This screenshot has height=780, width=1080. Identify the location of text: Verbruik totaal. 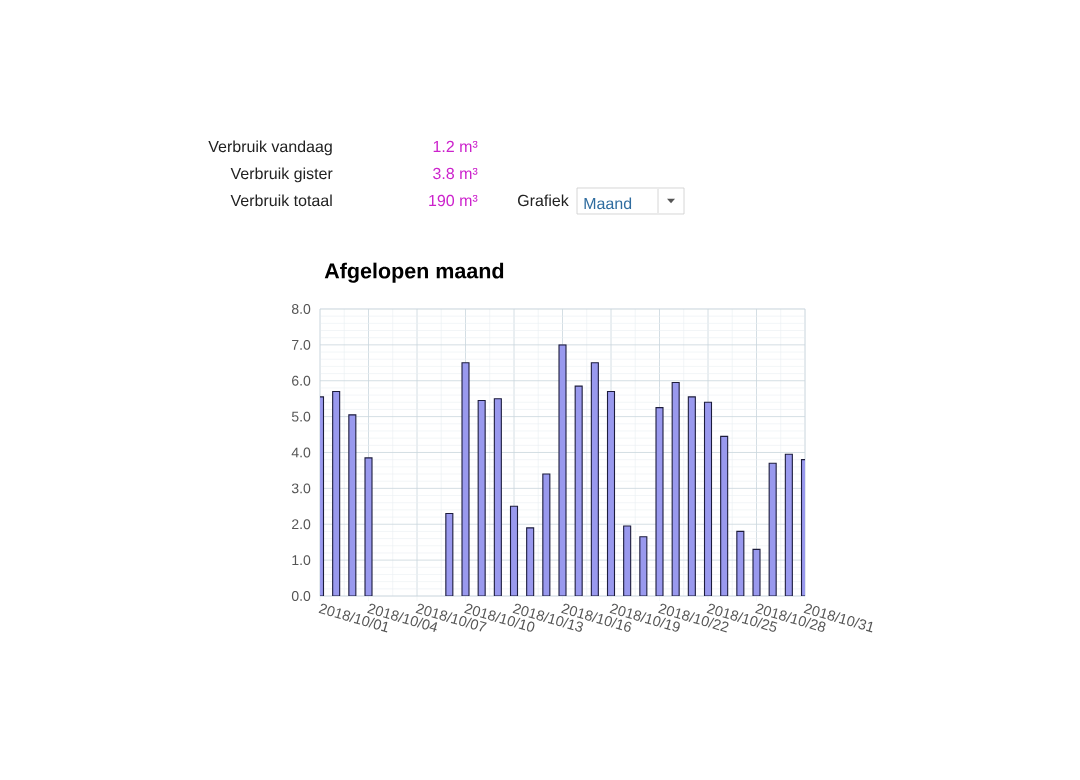
(281, 200).